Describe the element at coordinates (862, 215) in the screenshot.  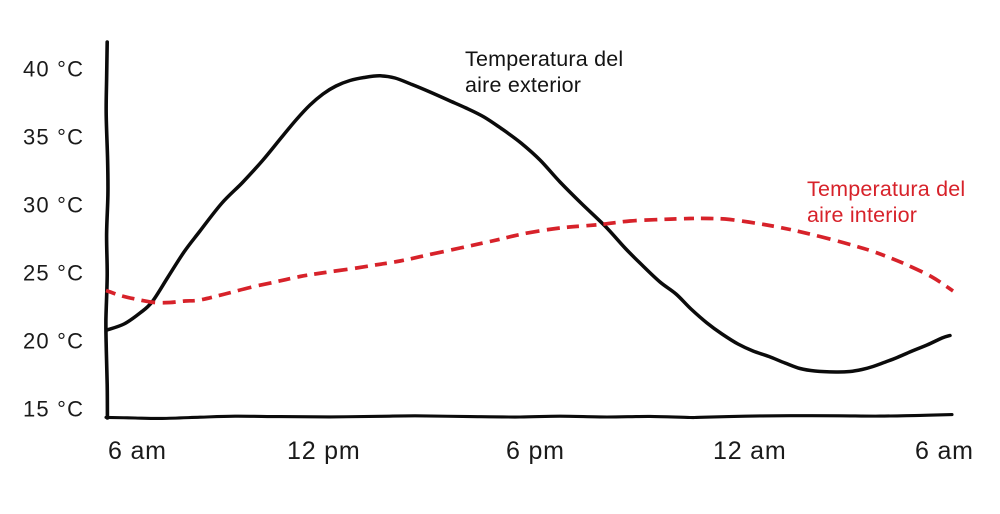
I see `svg-text: aire interior` at that location.